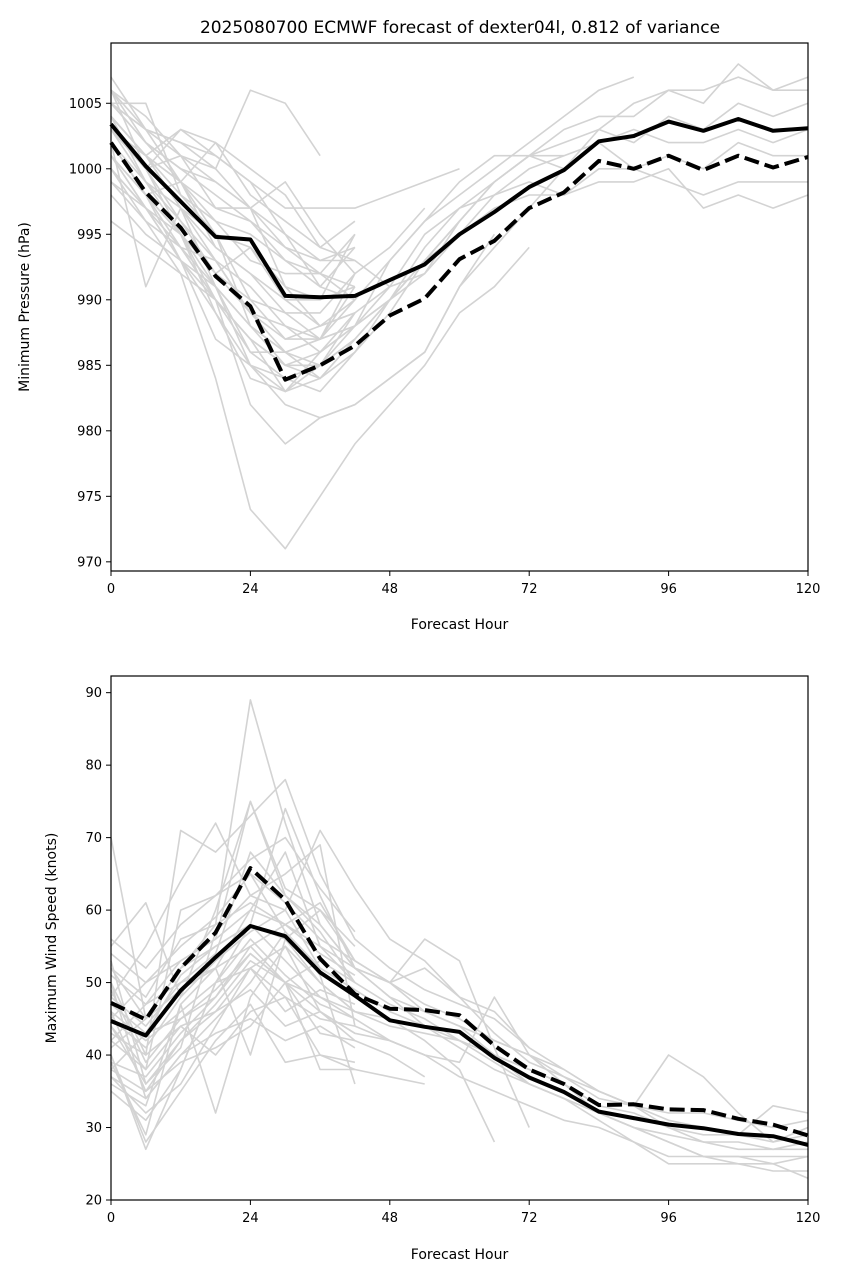 Image resolution: width=857 pixels, height=1279 pixels. What do you see at coordinates (89, 300) in the screenshot?
I see `y-tick-label: 990` at bounding box center [89, 300].